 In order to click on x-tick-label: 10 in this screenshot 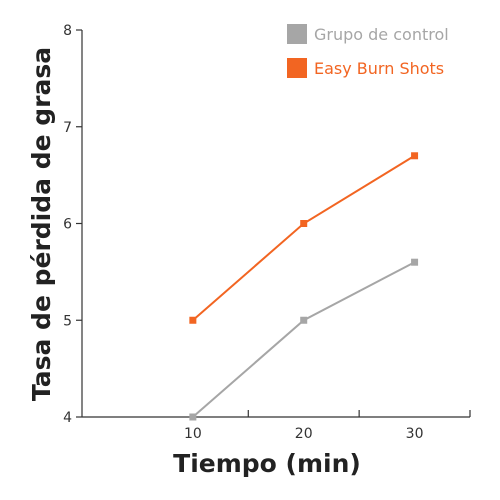, I will do `click(193, 434)`.